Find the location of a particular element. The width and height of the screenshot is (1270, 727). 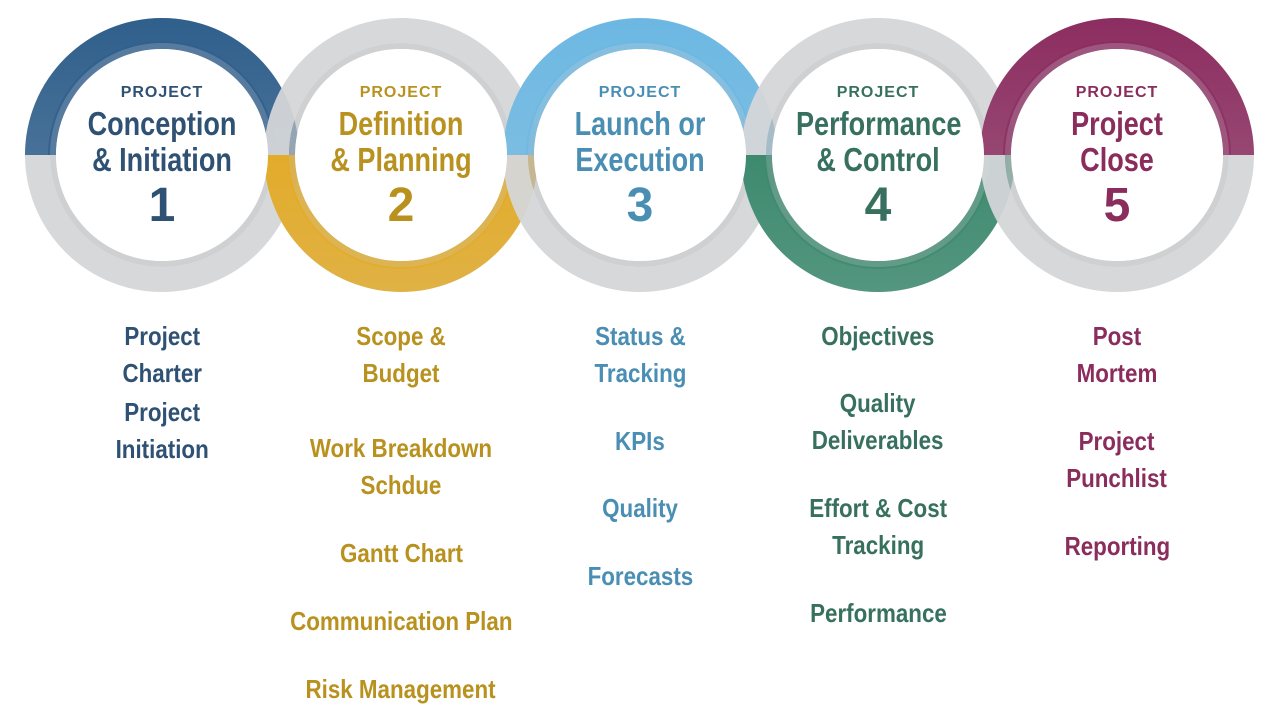

deliverable-item: Quality Deliverables is located at coordinates (878, 422).